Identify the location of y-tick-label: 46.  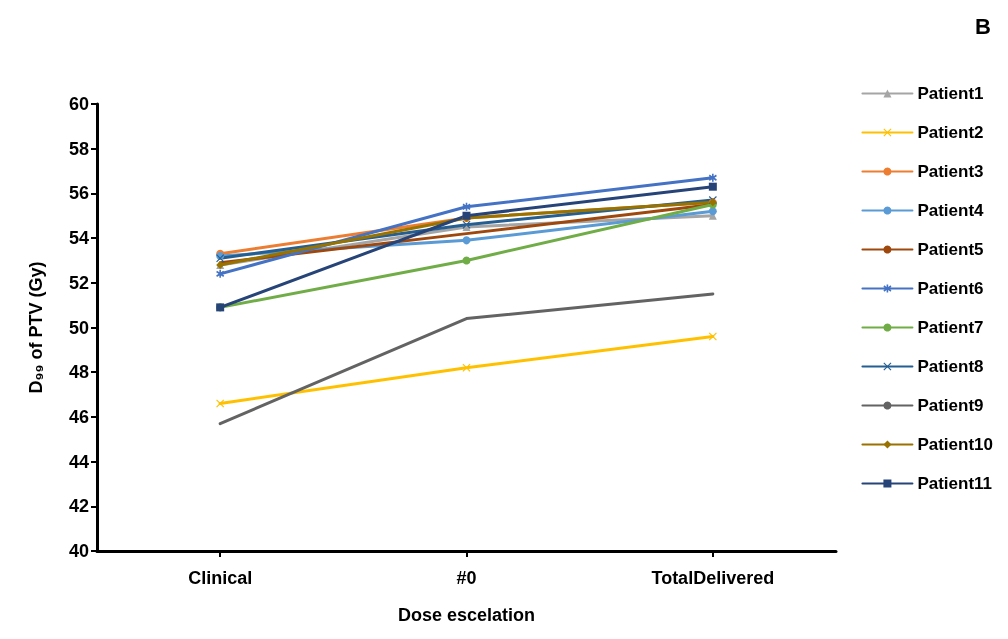
(78, 416).